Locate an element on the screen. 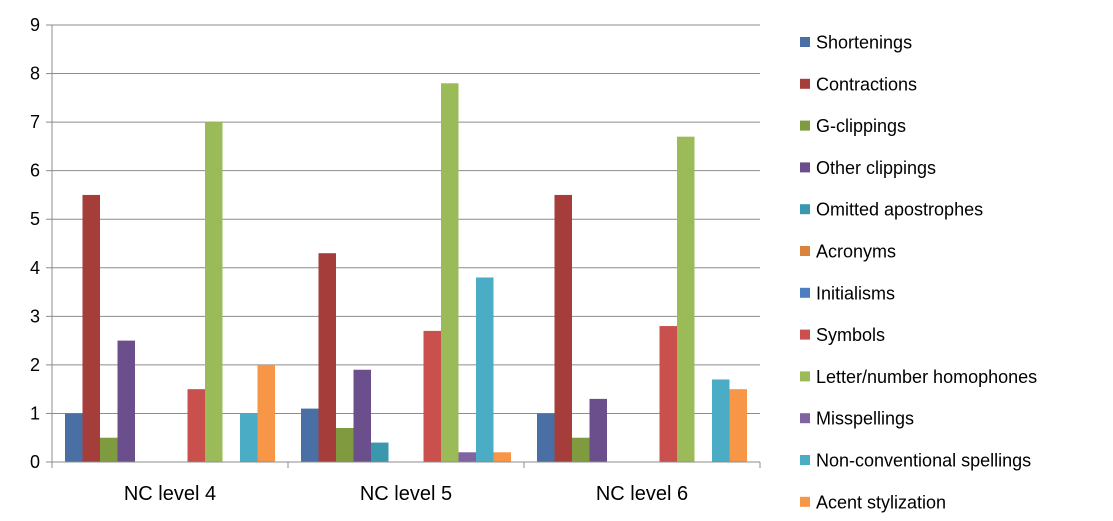 The height and width of the screenshot is (521, 1113). legend-label: Acronyms is located at coordinates (856, 252).